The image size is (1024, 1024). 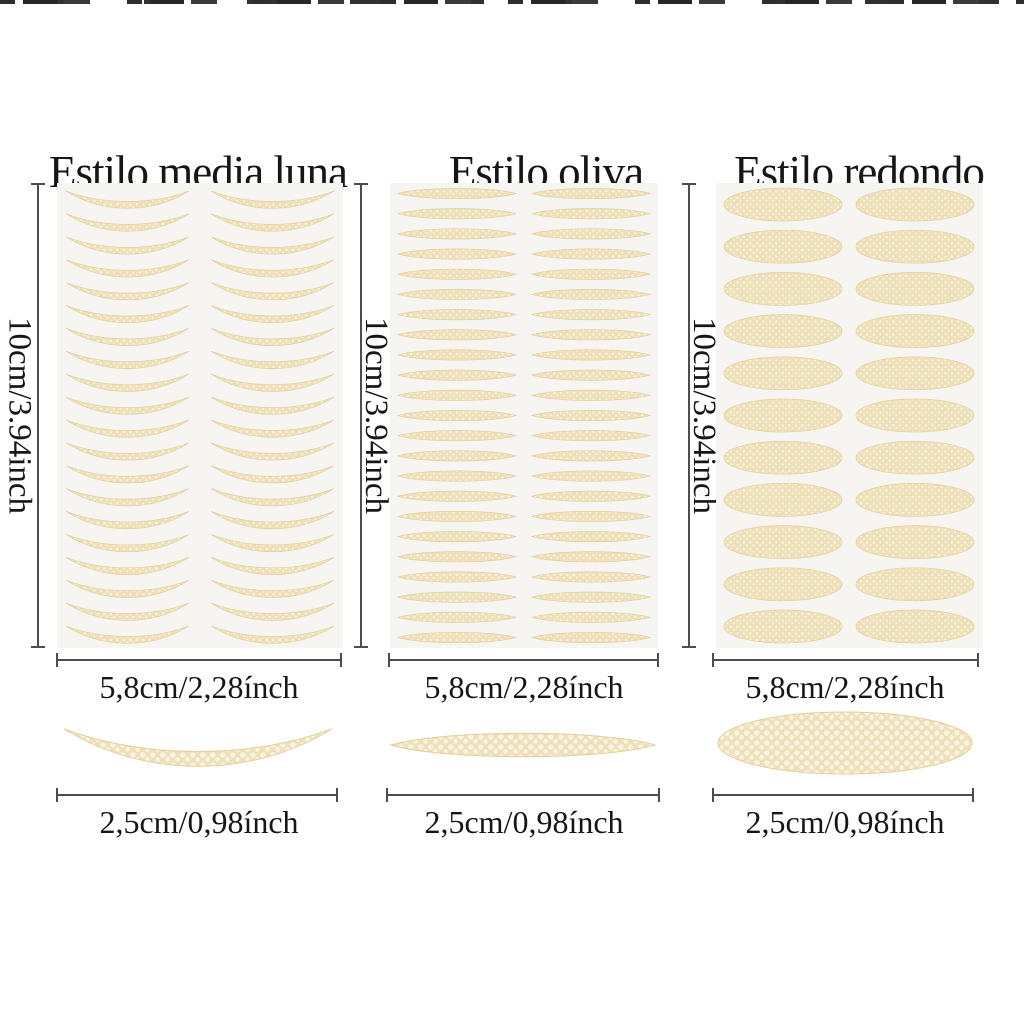 I want to click on oval-sheet-art, so click(x=849, y=415).